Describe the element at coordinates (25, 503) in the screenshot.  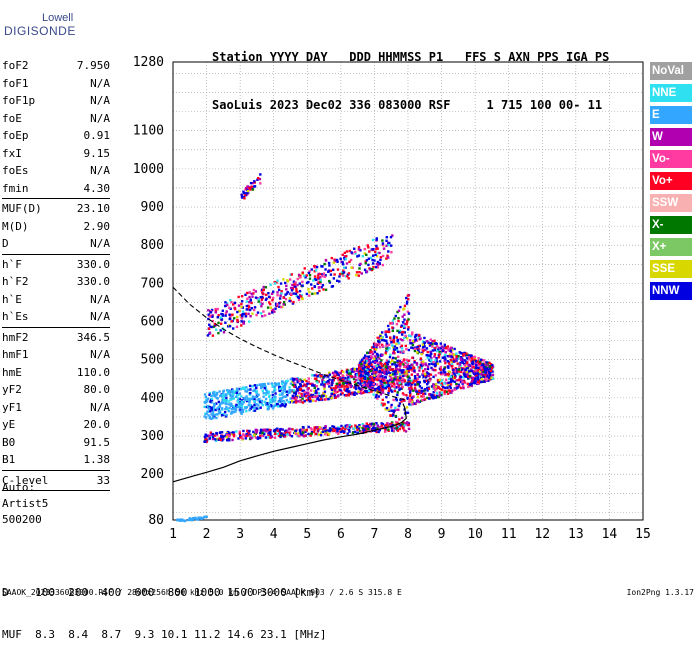
I see `auto-program: Artist5` at that location.